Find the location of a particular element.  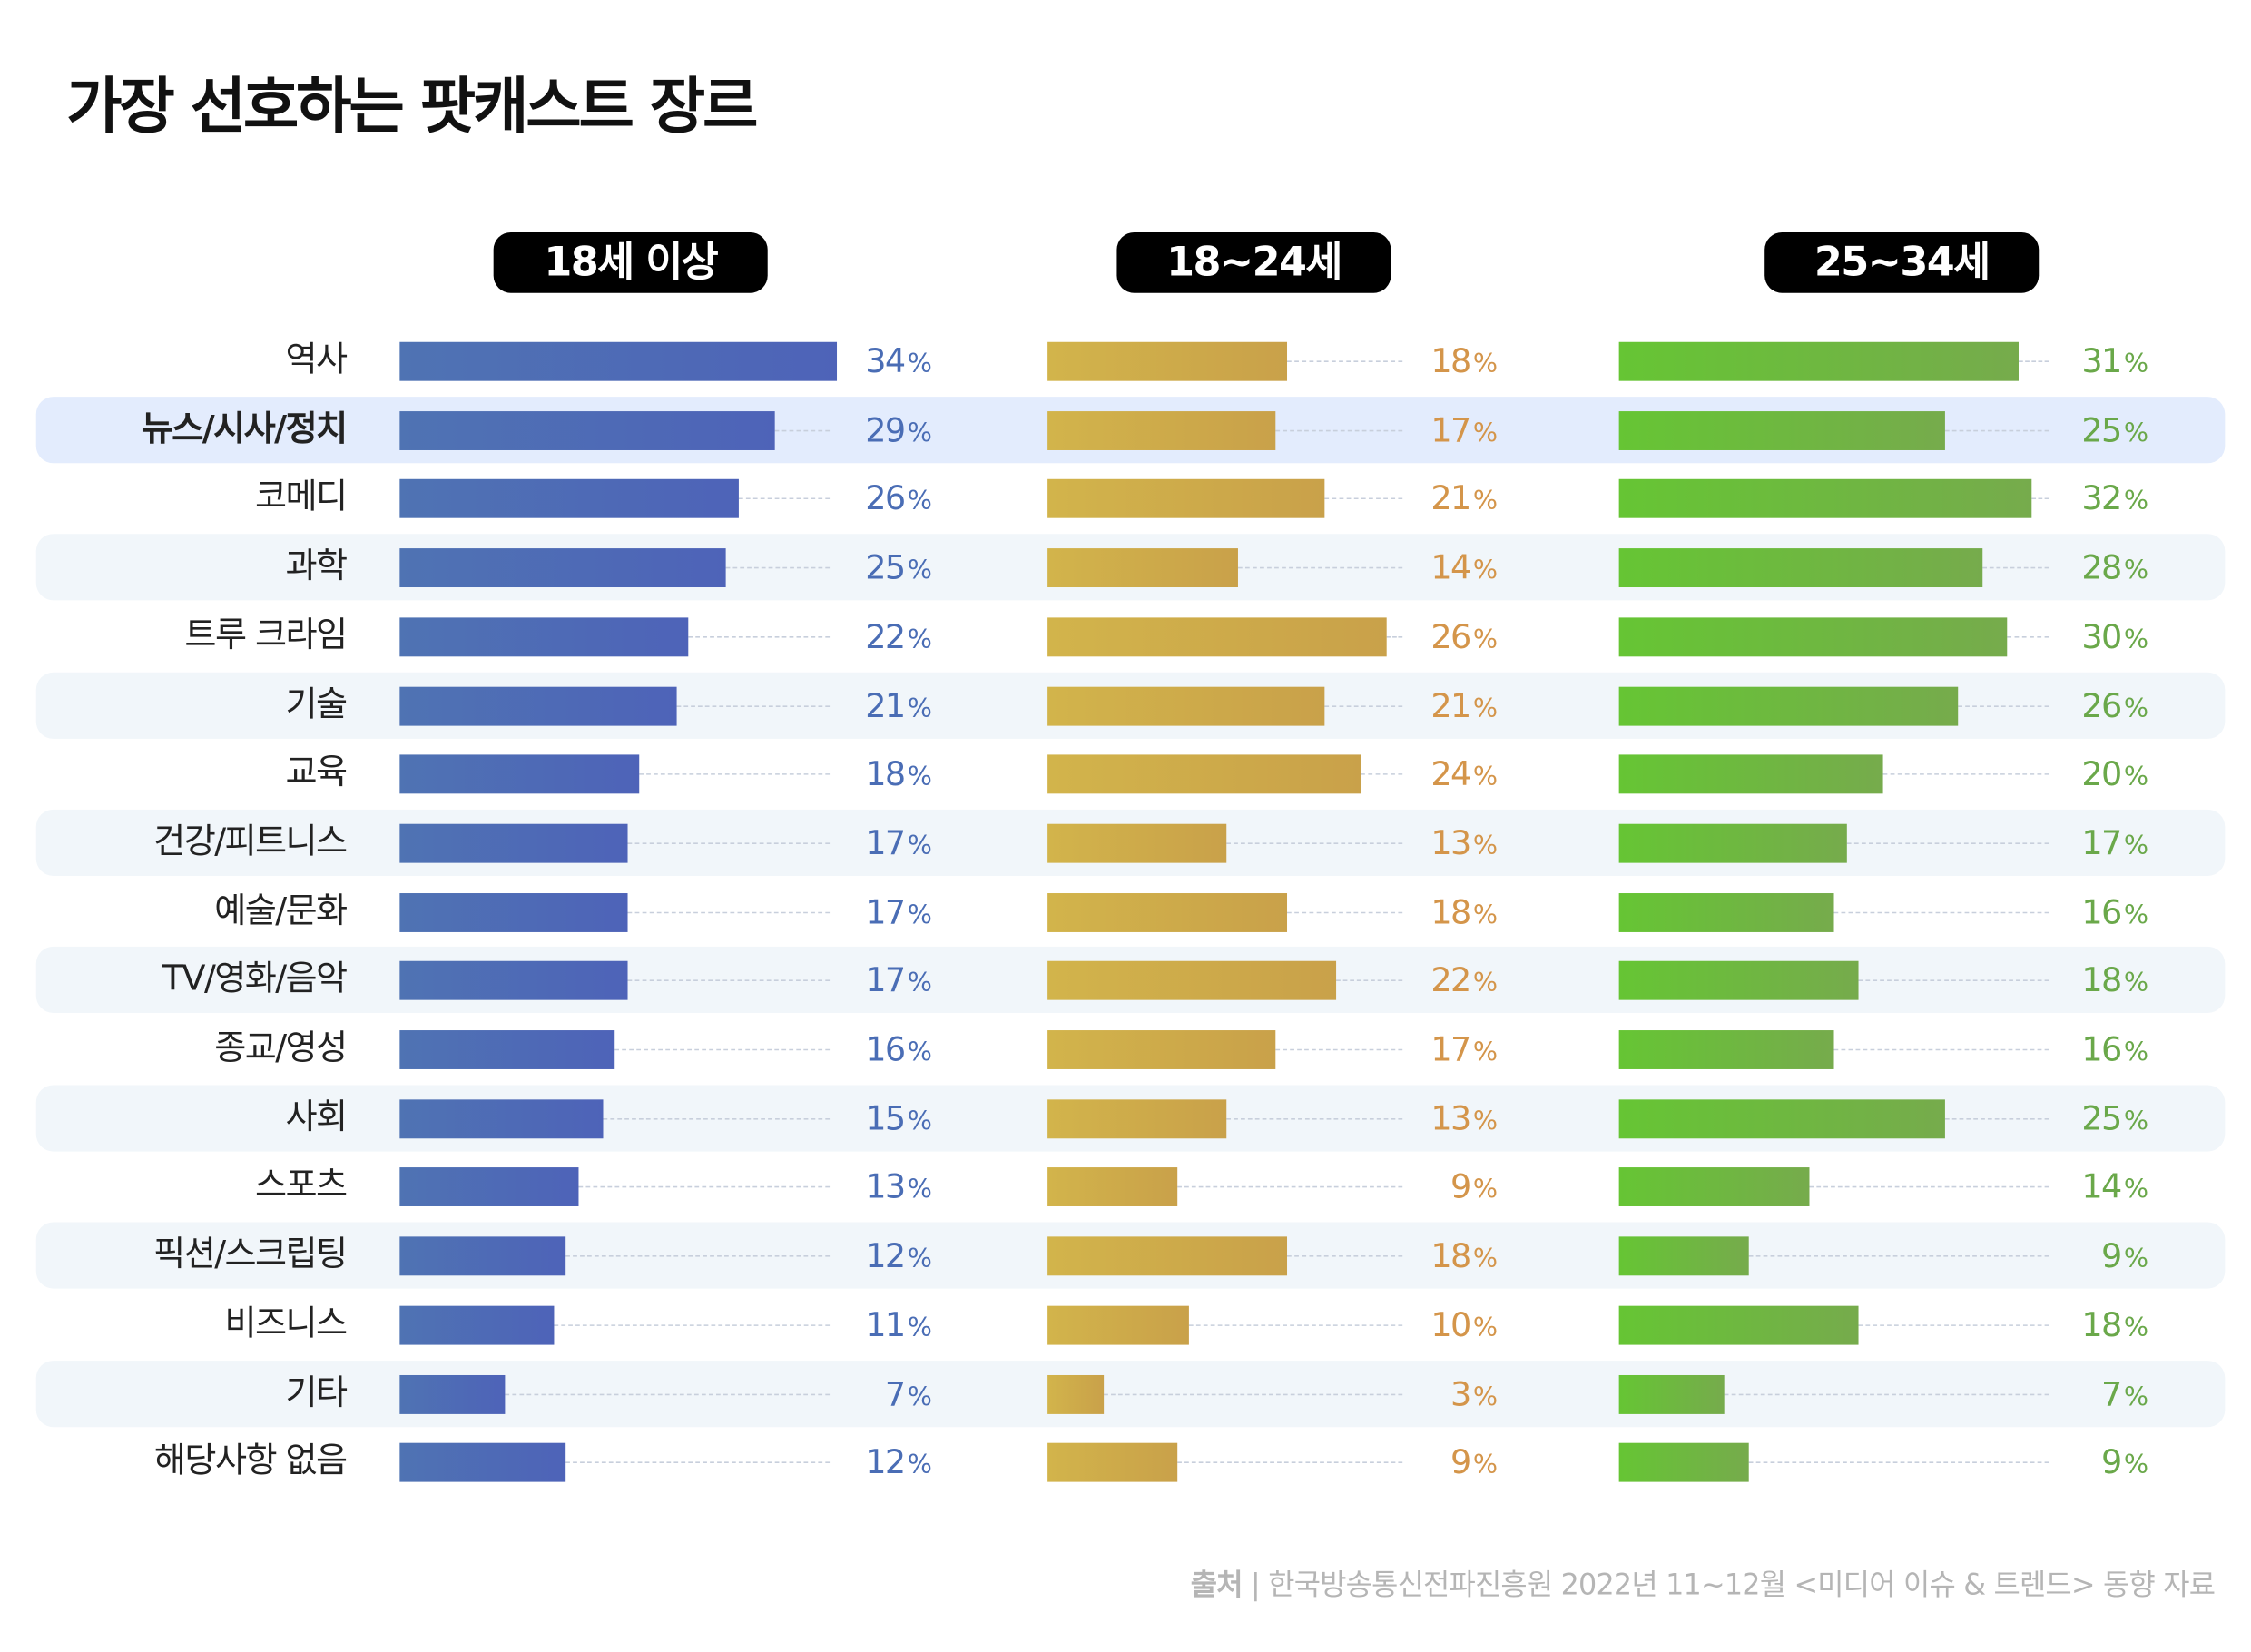

category-label: 예술/문화 is located at coordinates (281, 910).